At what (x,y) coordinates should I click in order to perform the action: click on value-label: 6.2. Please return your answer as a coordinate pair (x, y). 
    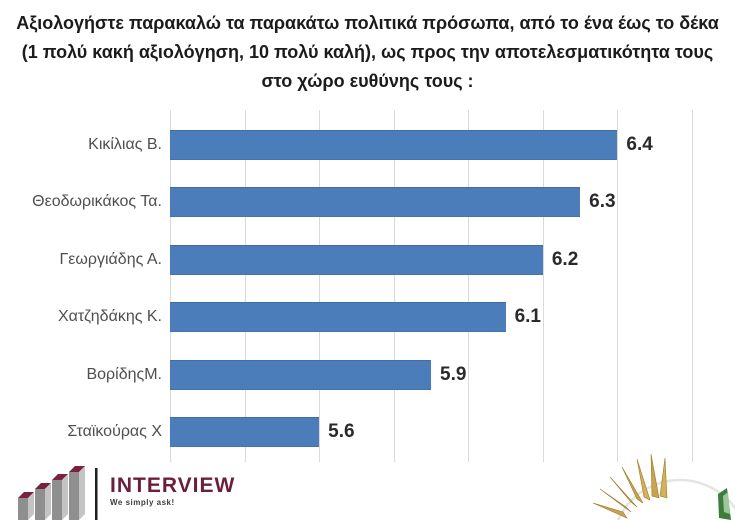
    Looking at the image, I should click on (565, 259).